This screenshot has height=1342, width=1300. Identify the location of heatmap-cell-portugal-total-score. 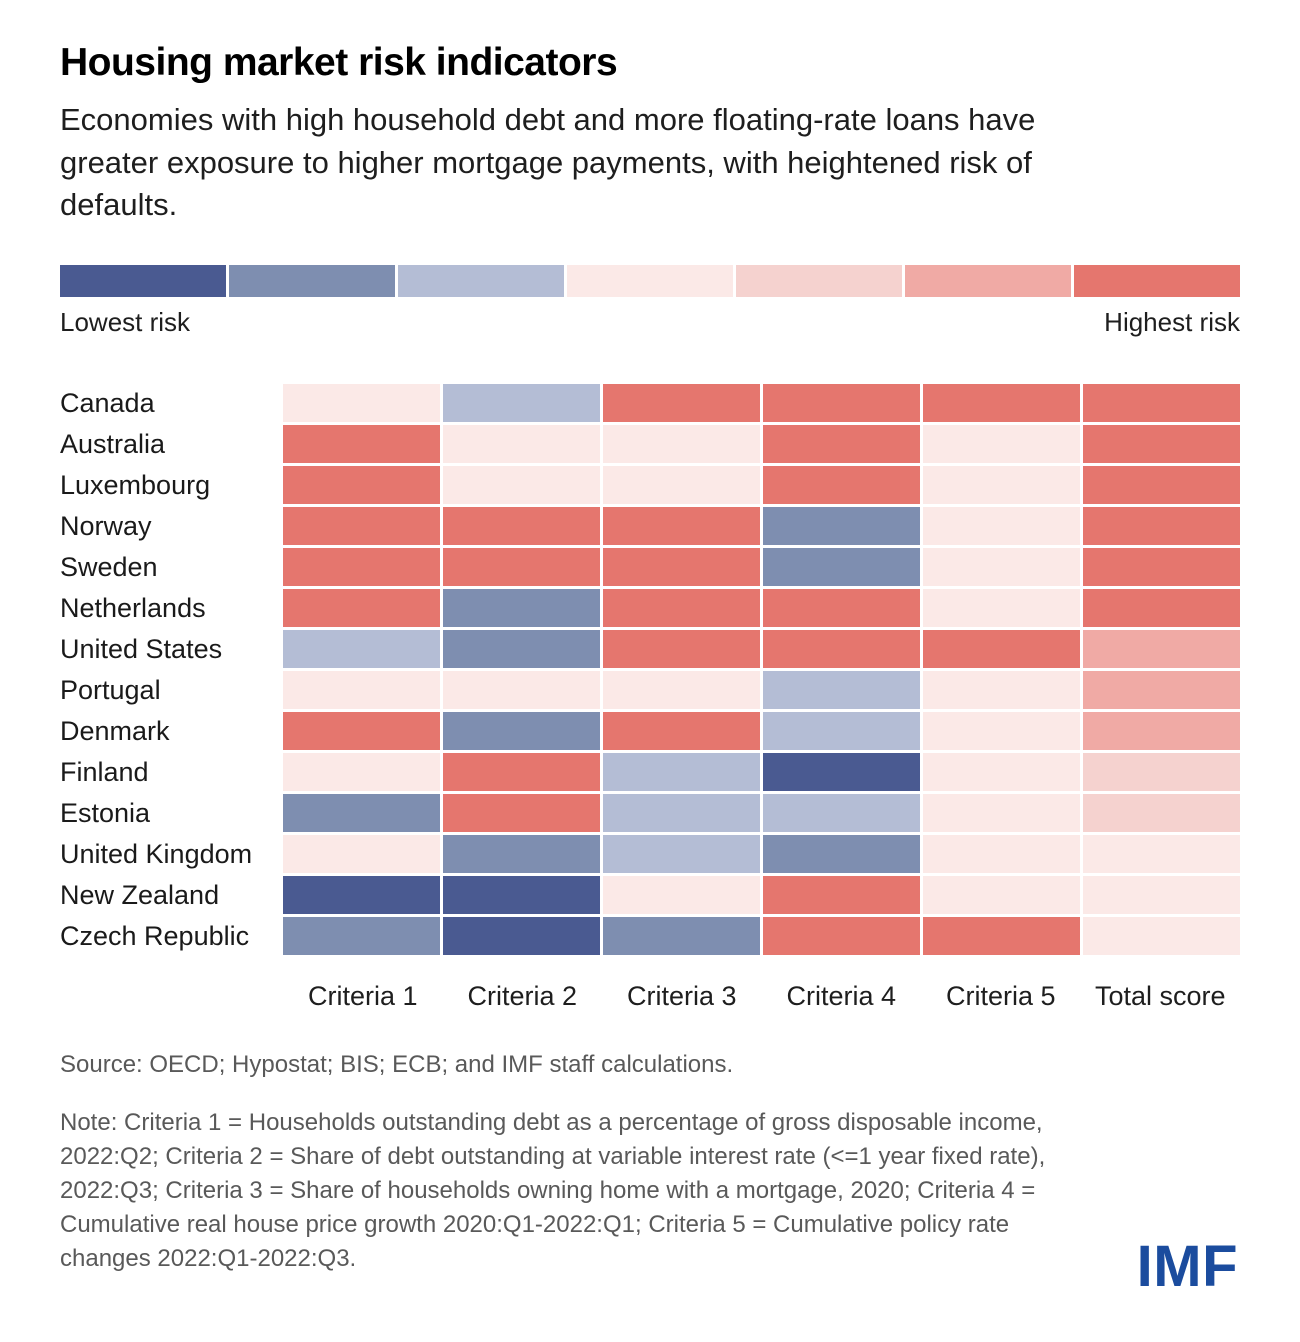
(1161, 690).